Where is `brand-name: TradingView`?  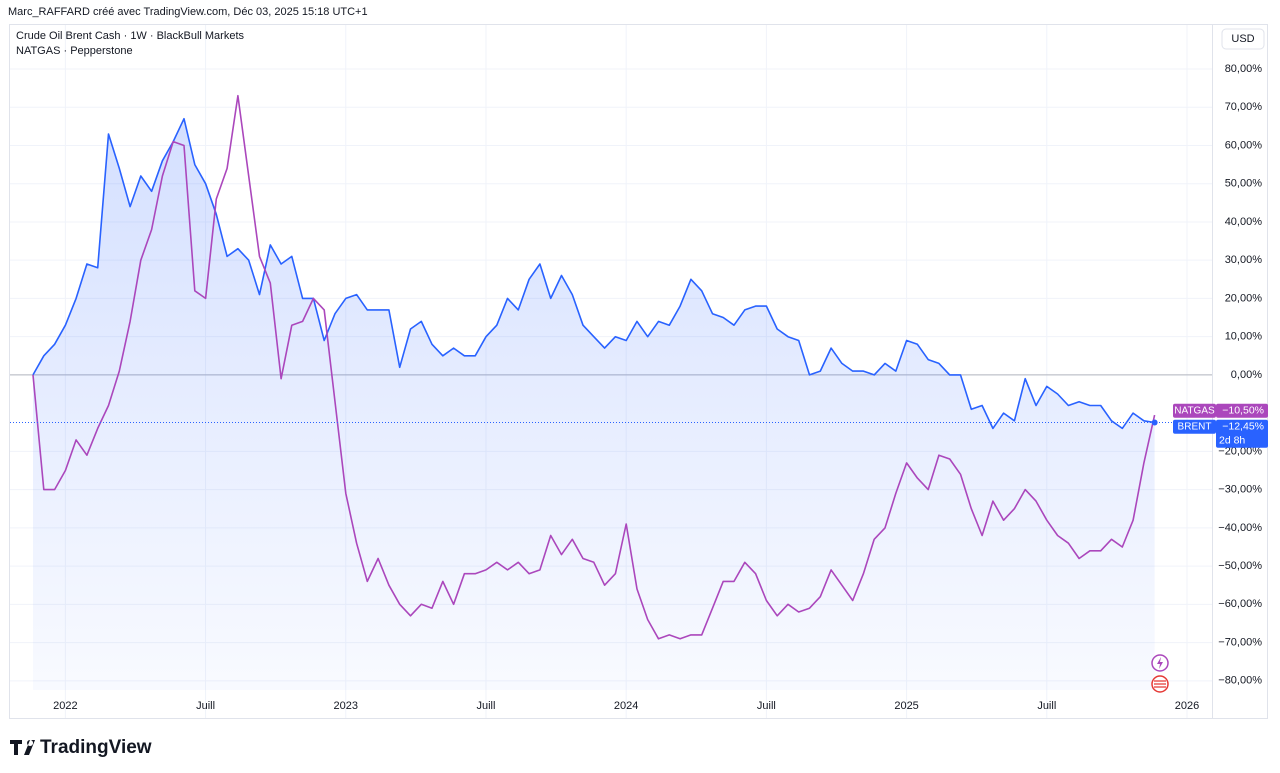 brand-name: TradingView is located at coordinates (96, 747).